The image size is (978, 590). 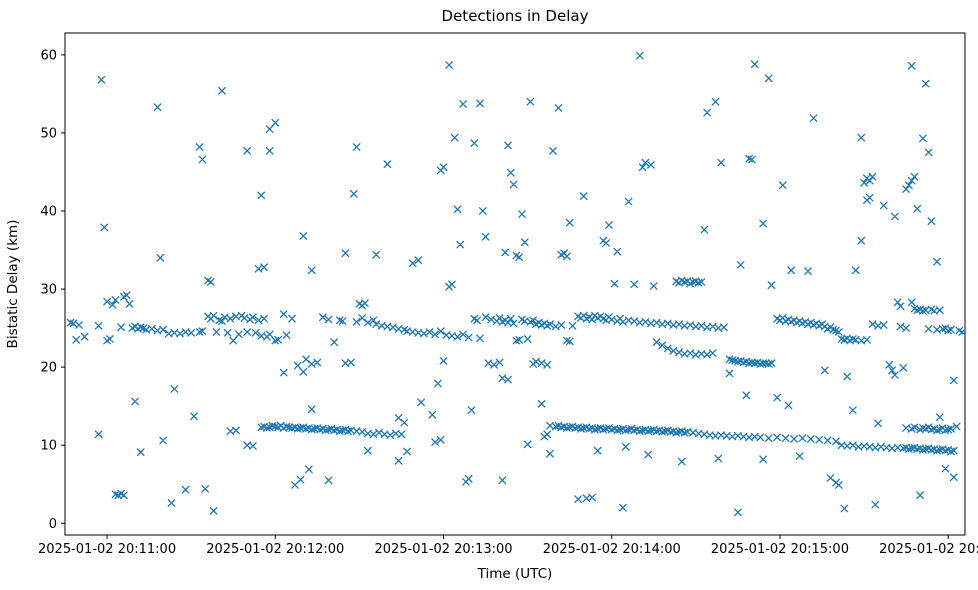 I want to click on x-tick-label: 2025-01-02 20:13:00, so click(x=443, y=549).